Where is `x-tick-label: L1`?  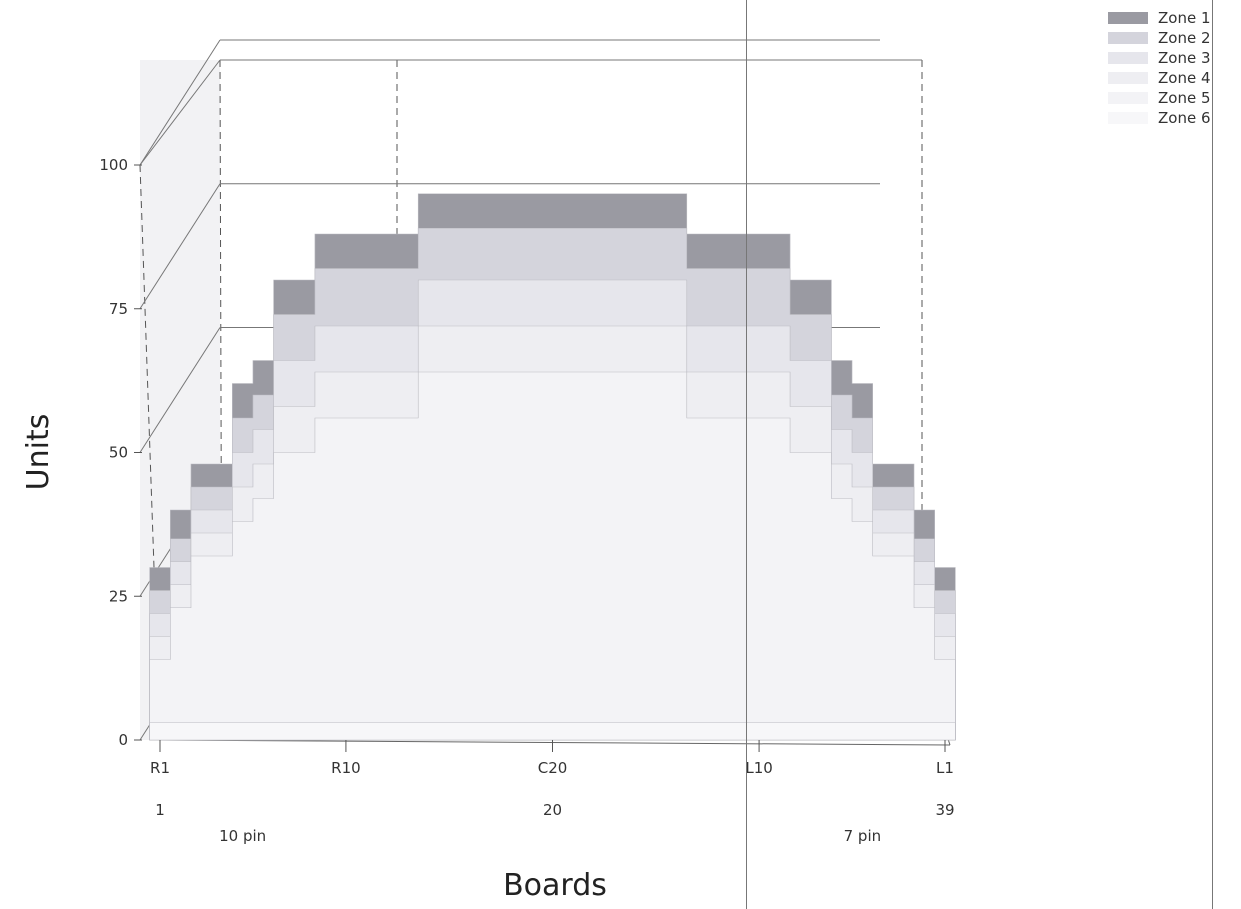 x-tick-label: L1 is located at coordinates (945, 768).